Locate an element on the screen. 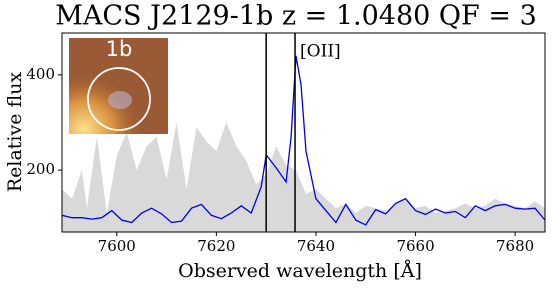 This screenshot has width=553, height=291. x-tick-label: 7620 is located at coordinates (216, 246).